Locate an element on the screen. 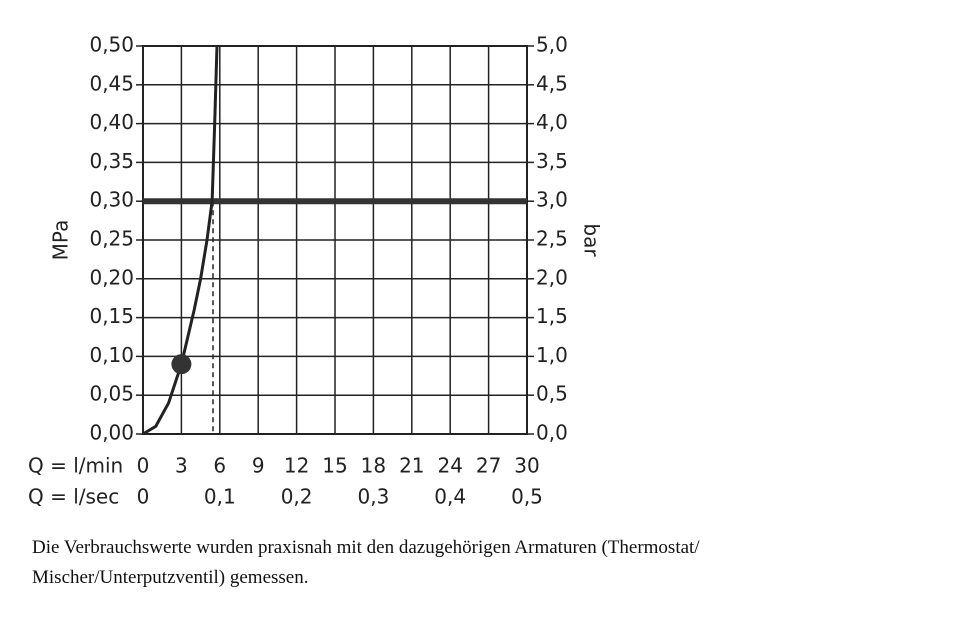 The image size is (960, 617). y-tick-label: 0,25 is located at coordinates (111, 239).